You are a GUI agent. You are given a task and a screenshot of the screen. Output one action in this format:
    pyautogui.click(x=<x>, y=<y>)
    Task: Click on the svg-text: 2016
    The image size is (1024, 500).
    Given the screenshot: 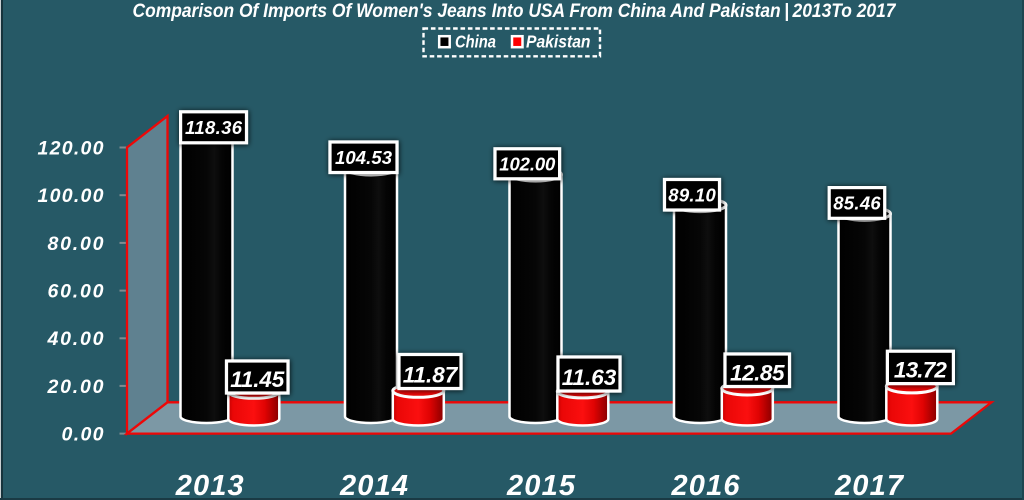 What is the action you would take?
    pyautogui.click(x=706, y=485)
    